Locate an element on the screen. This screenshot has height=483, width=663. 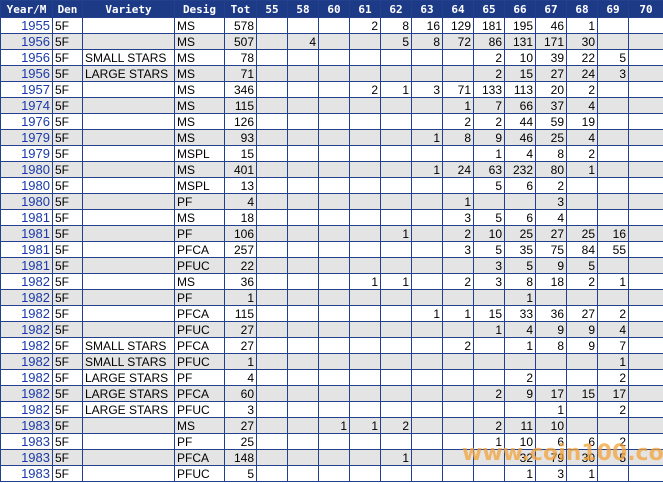
grade-count-cell: 17 is located at coordinates (613, 393).